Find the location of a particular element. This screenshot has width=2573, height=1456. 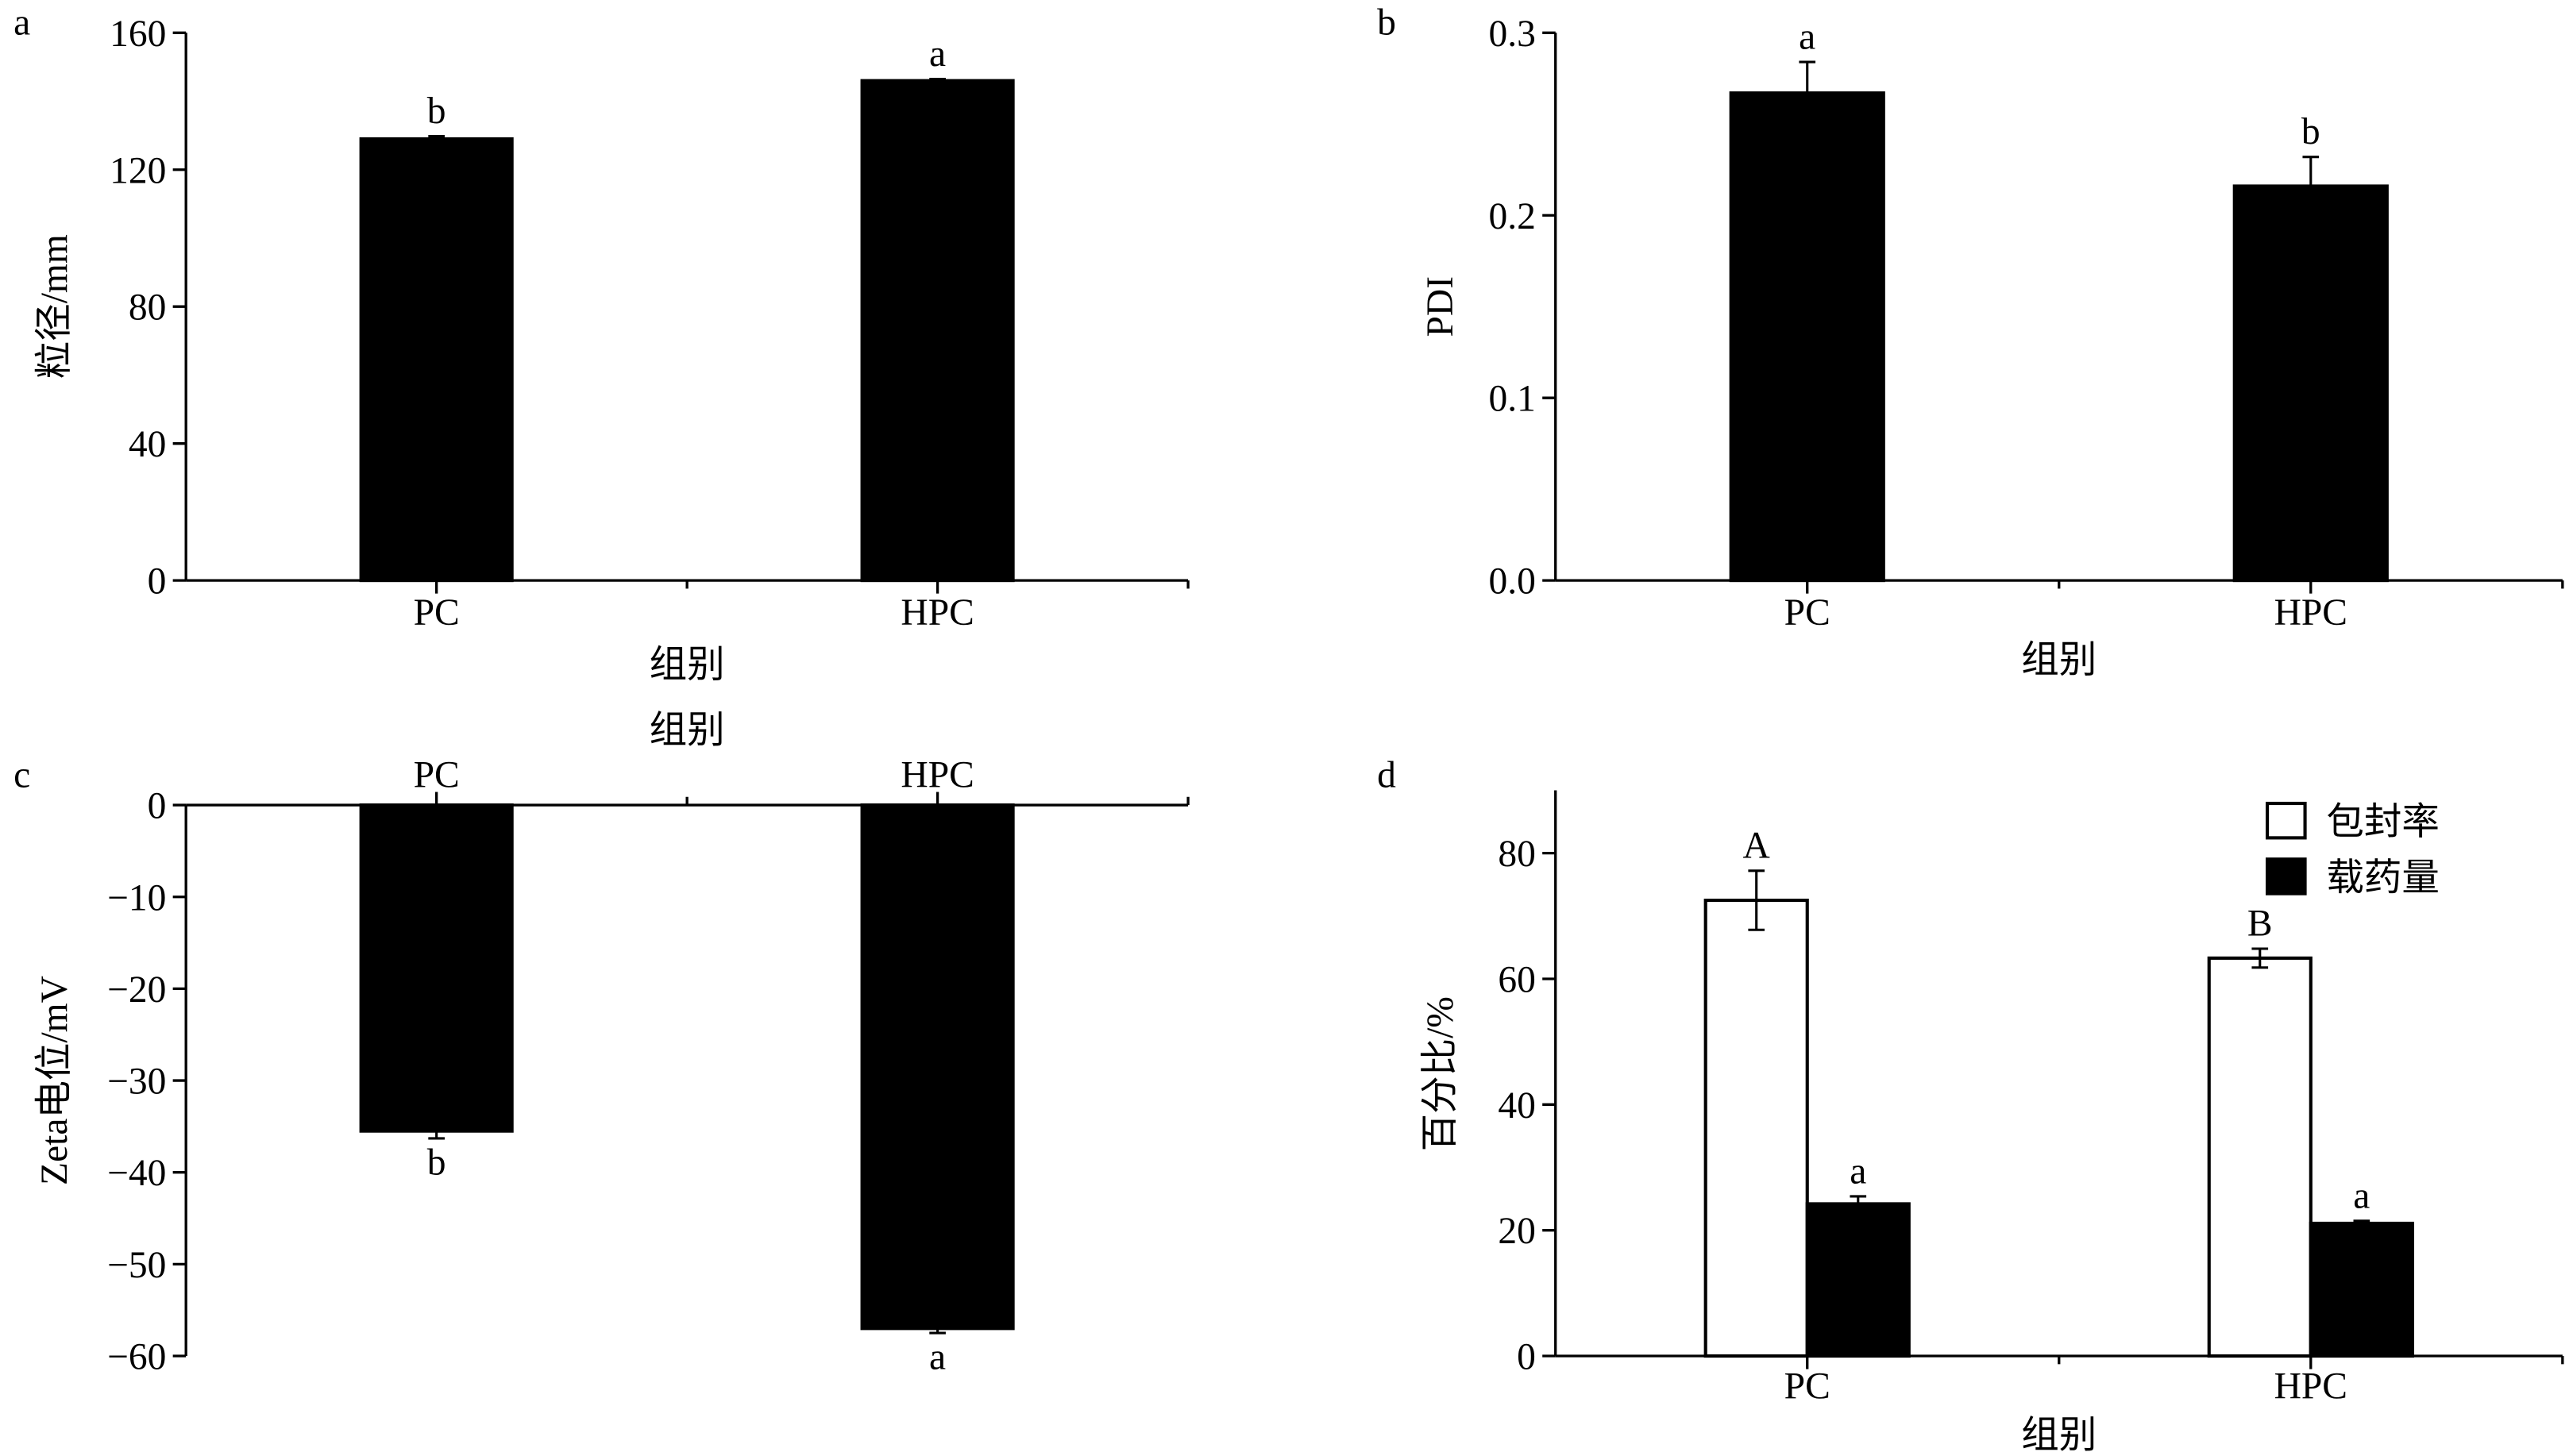

significance-letter: A is located at coordinates (1756, 845).